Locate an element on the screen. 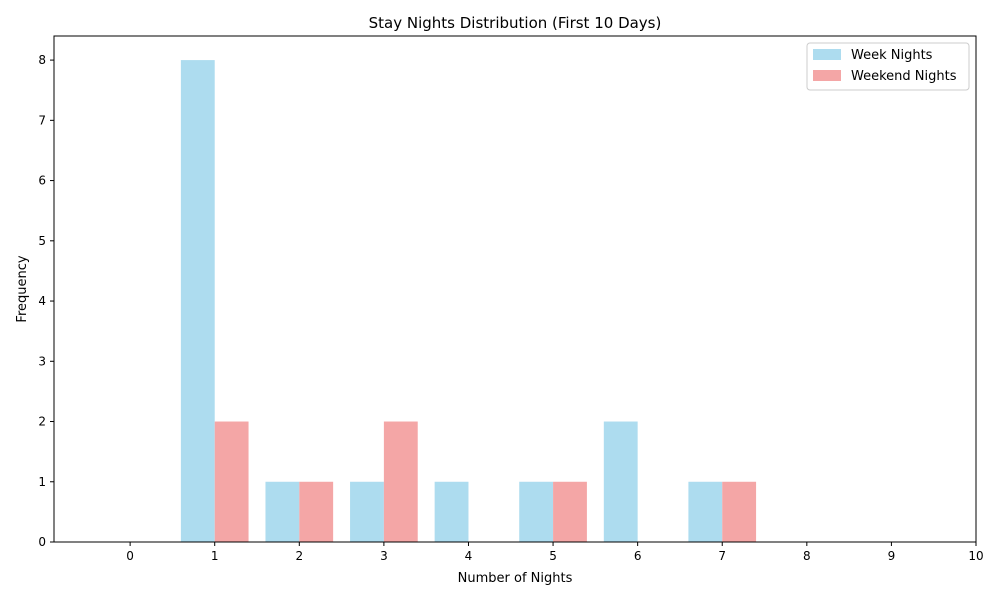 This screenshot has height=600, width=1000. y-tick-label: 8 is located at coordinates (42, 60).